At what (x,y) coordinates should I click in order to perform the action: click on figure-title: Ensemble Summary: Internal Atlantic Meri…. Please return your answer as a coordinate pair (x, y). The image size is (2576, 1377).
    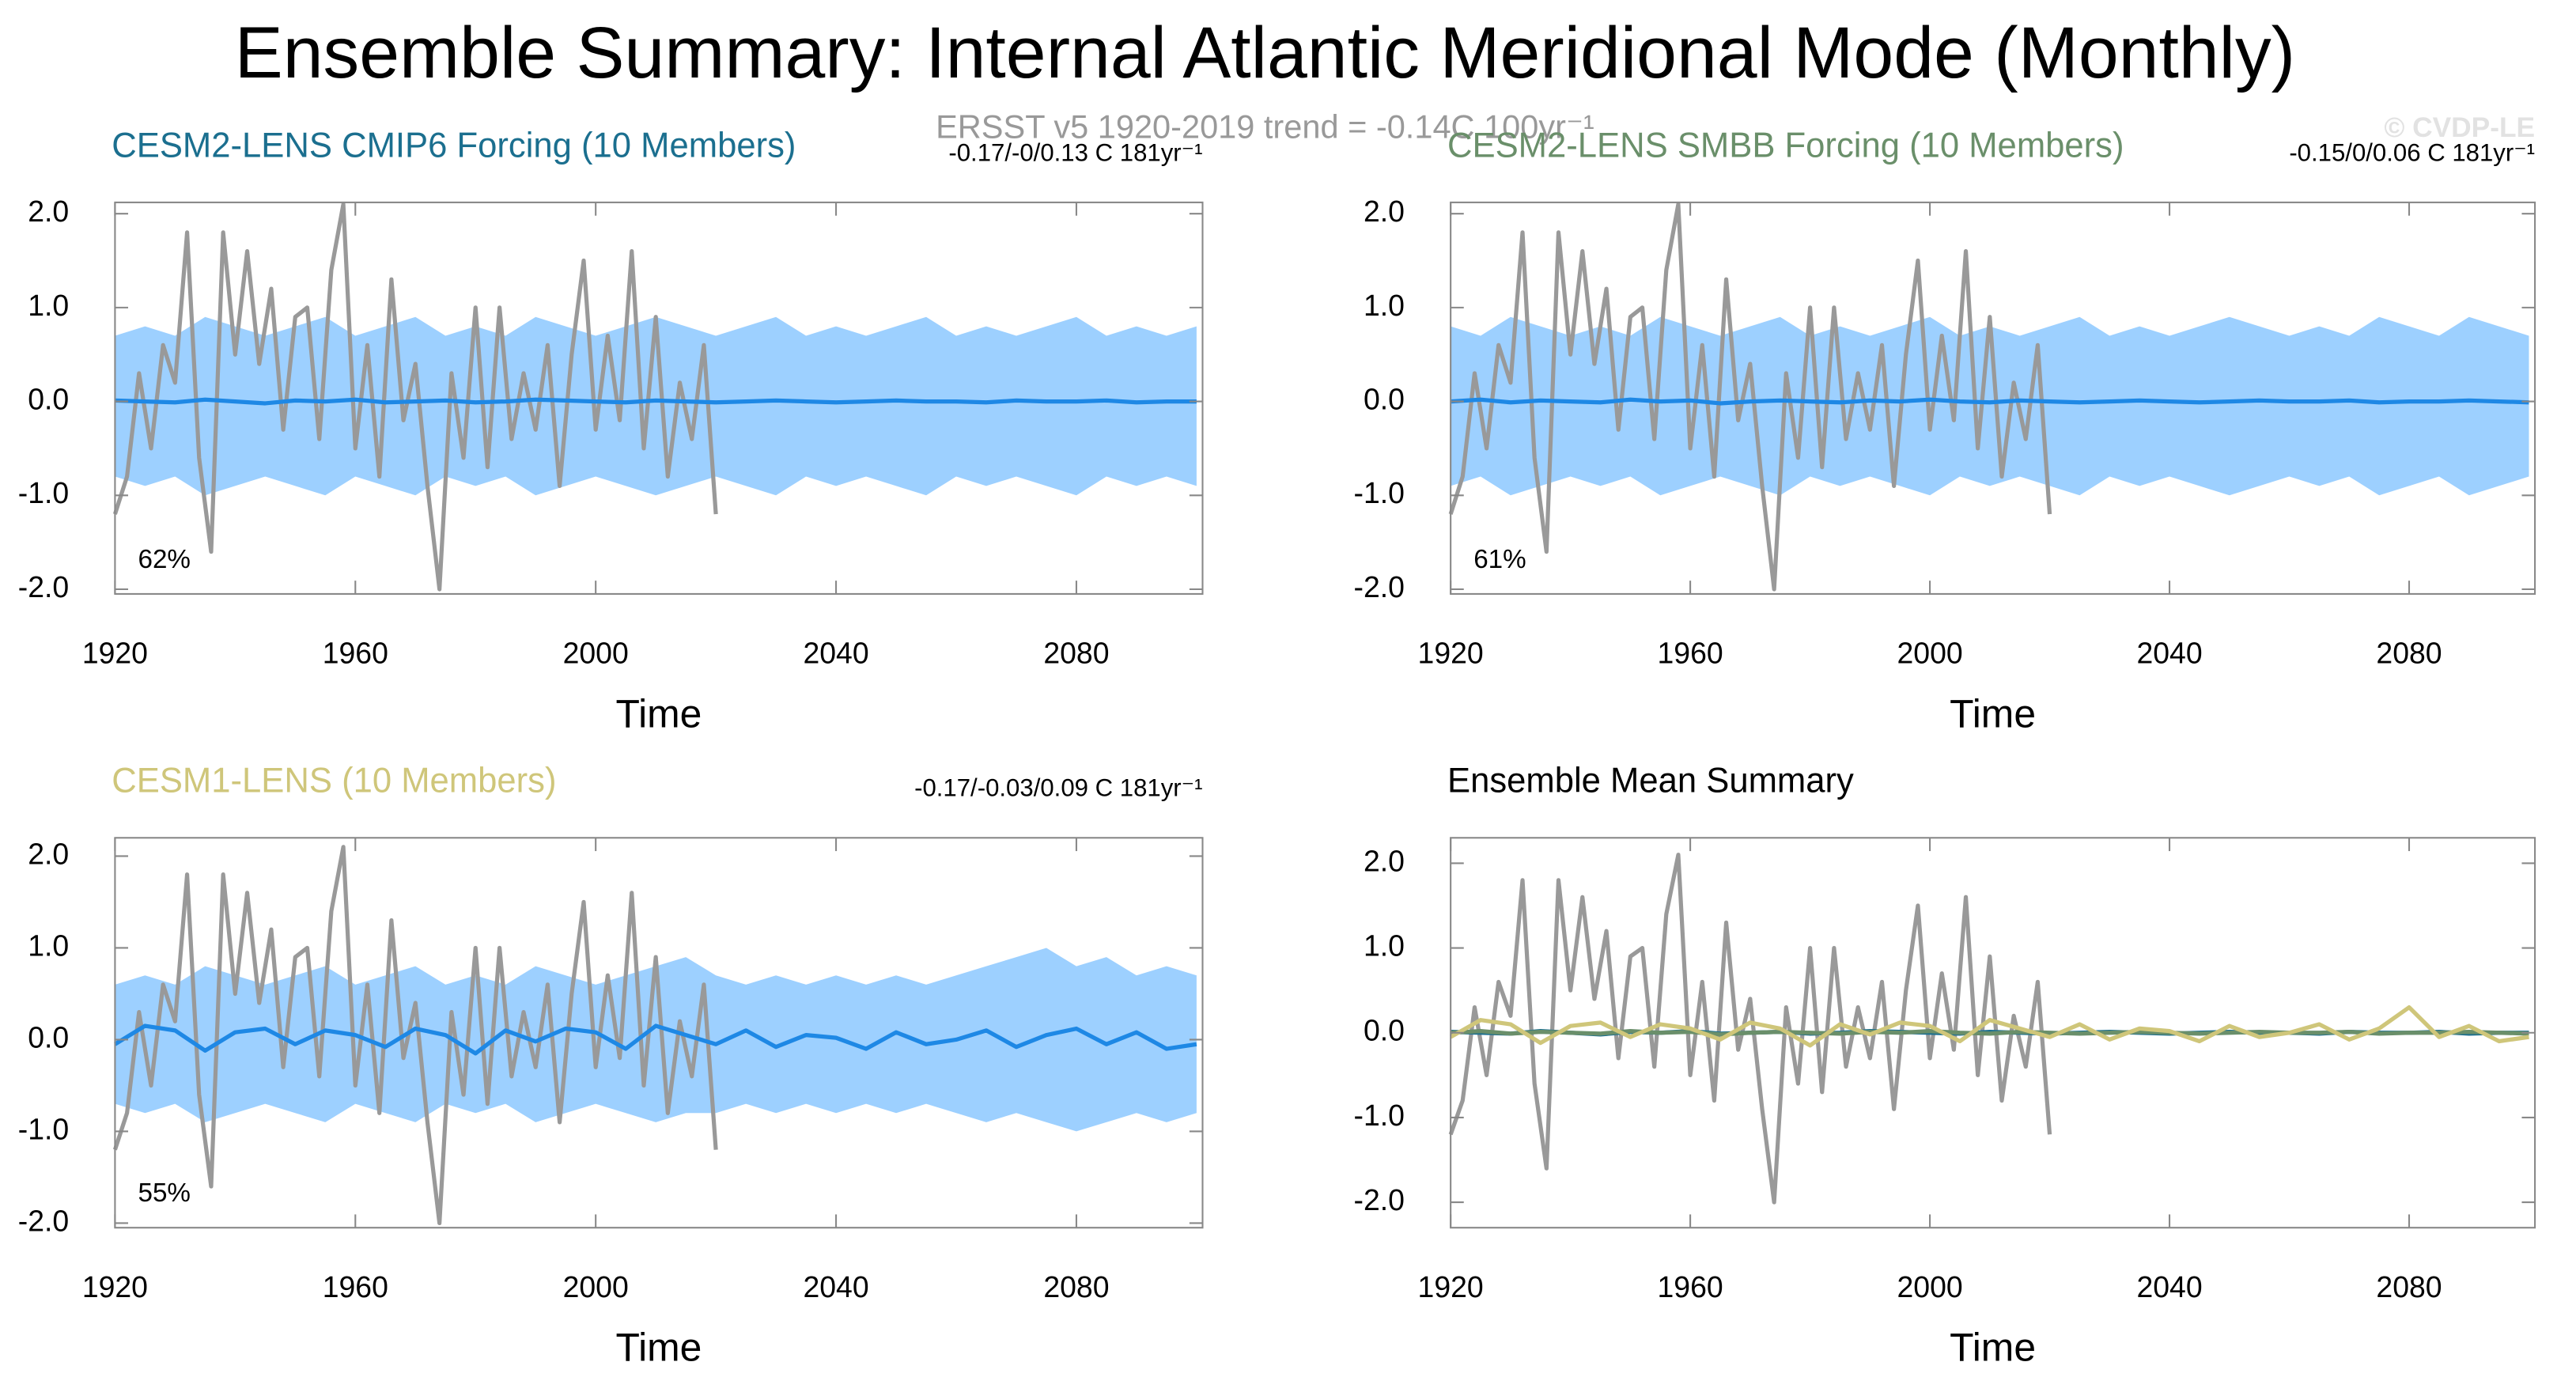
    Looking at the image, I should click on (1265, 52).